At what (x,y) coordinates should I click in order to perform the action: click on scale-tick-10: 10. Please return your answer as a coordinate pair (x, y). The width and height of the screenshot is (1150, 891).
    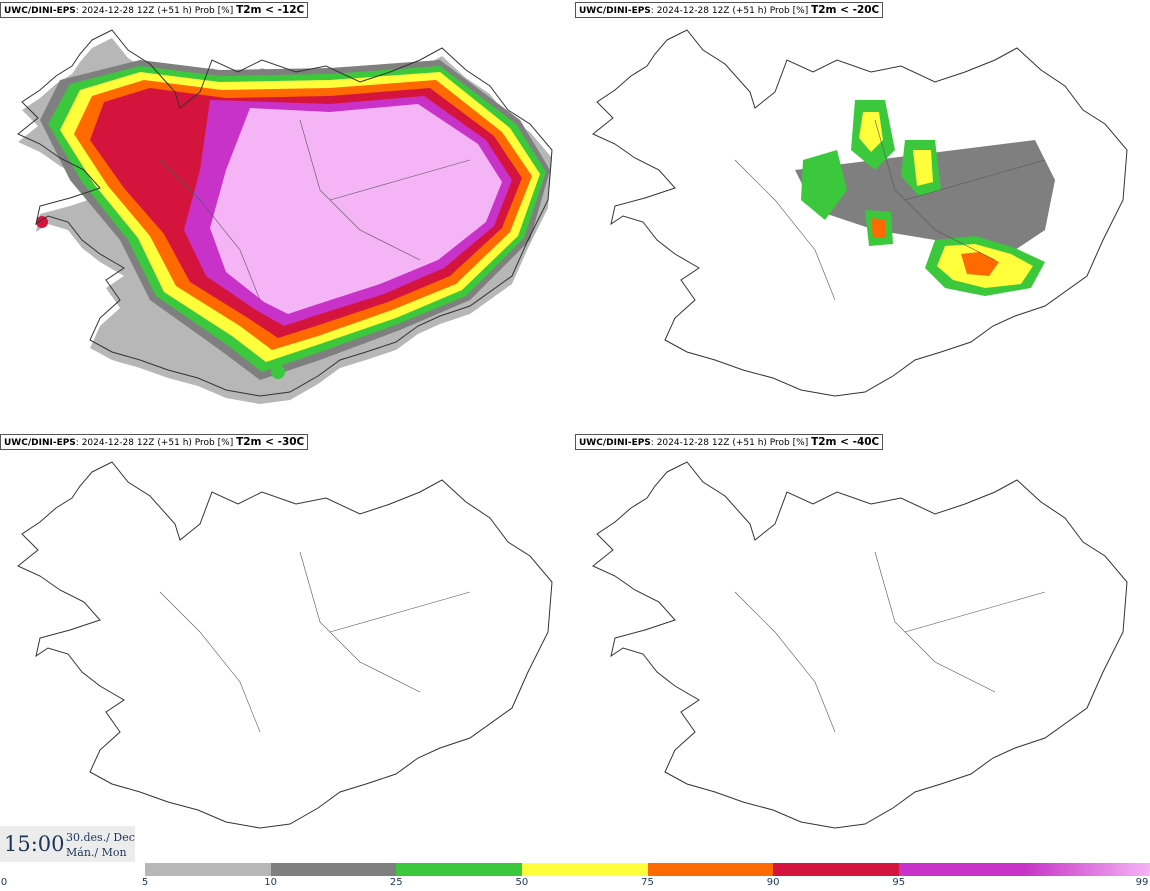
    Looking at the image, I should click on (270, 882).